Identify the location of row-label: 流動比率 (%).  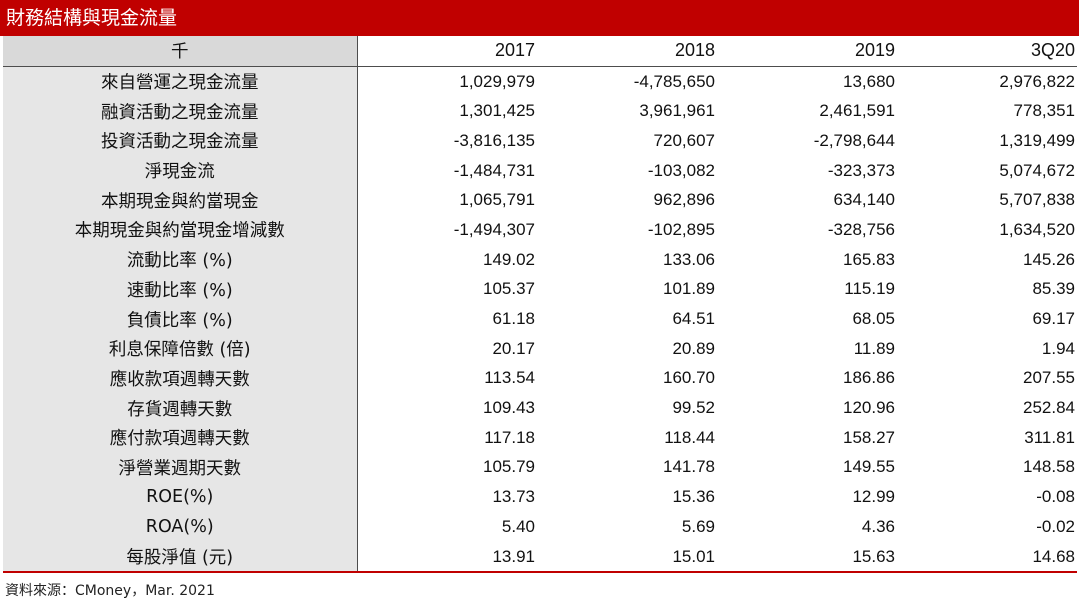
(180, 259).